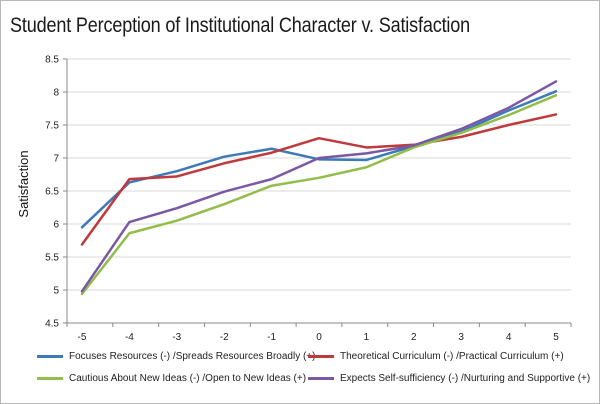 This screenshot has height=404, width=600. Describe the element at coordinates (176, 337) in the screenshot. I see `x-tick-label: -3` at that location.